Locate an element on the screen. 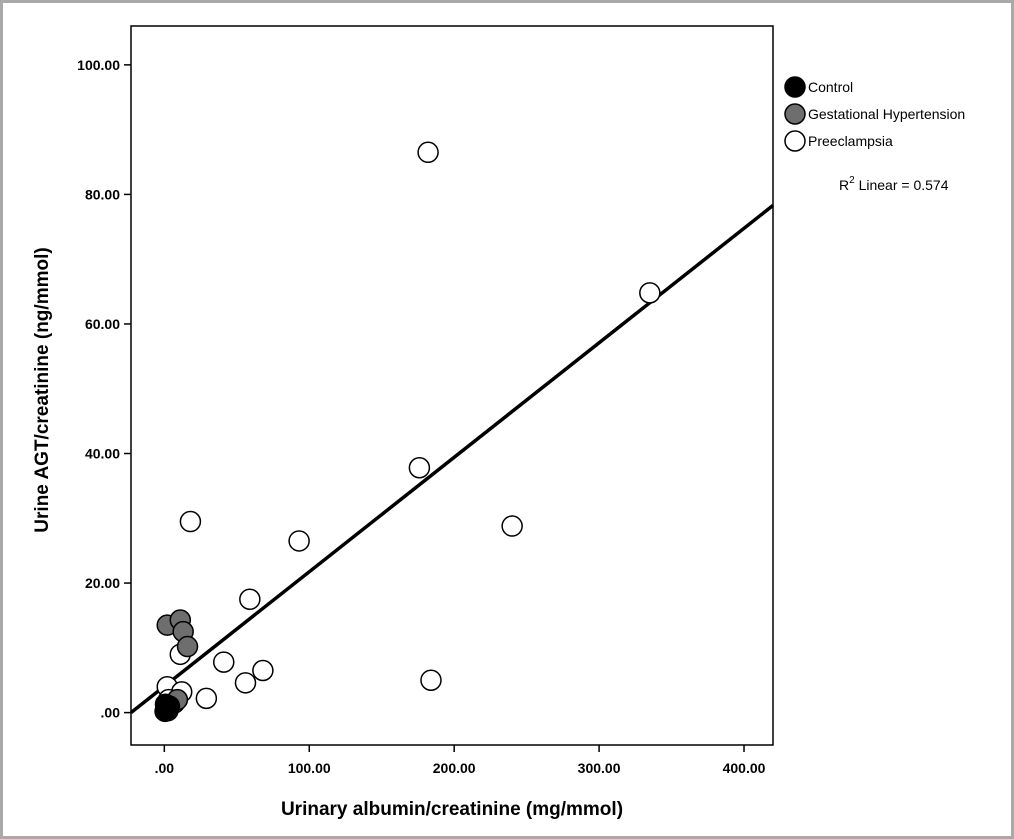 The width and height of the screenshot is (1014, 839). x-tick-label: 300.00 is located at coordinates (599, 768).